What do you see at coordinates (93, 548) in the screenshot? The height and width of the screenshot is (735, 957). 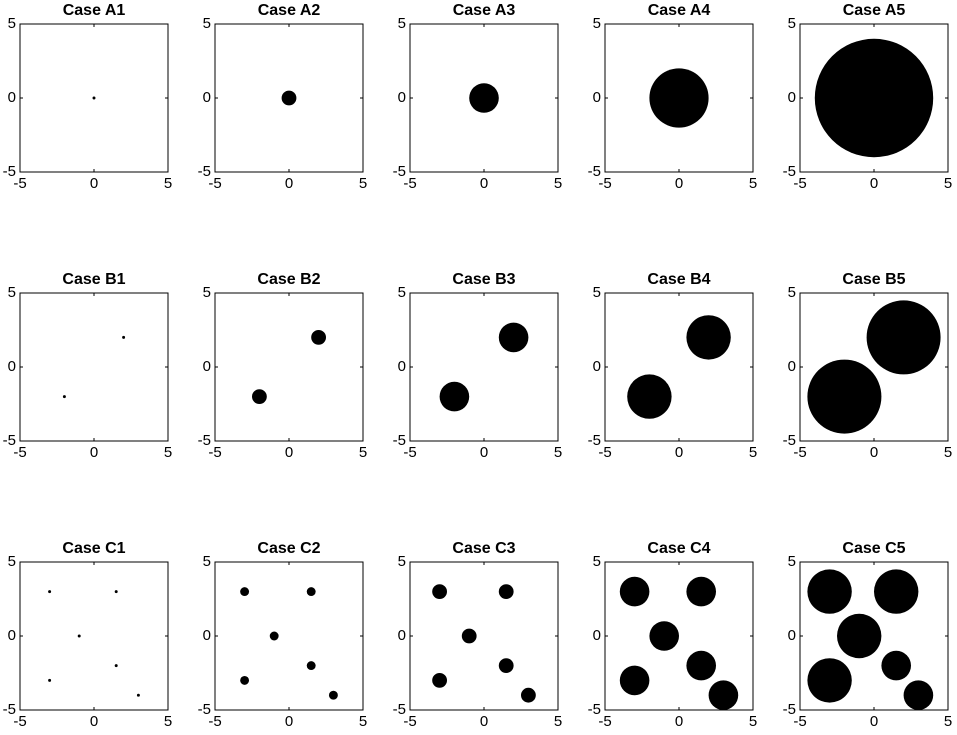 I see `panel-title: Case C1` at bounding box center [93, 548].